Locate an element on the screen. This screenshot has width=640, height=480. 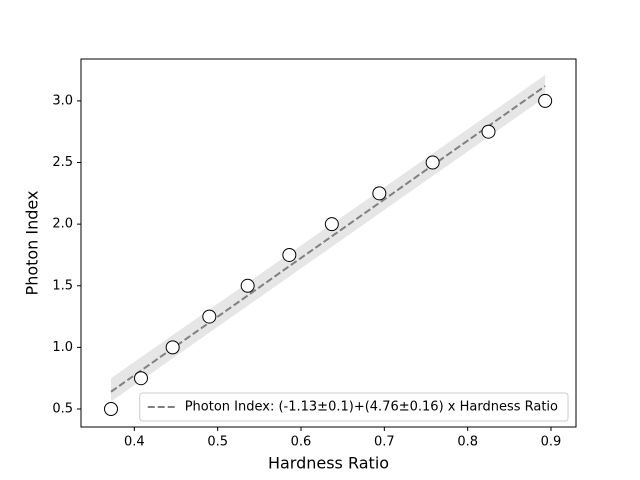
legend-box is located at coordinates (354, 407).